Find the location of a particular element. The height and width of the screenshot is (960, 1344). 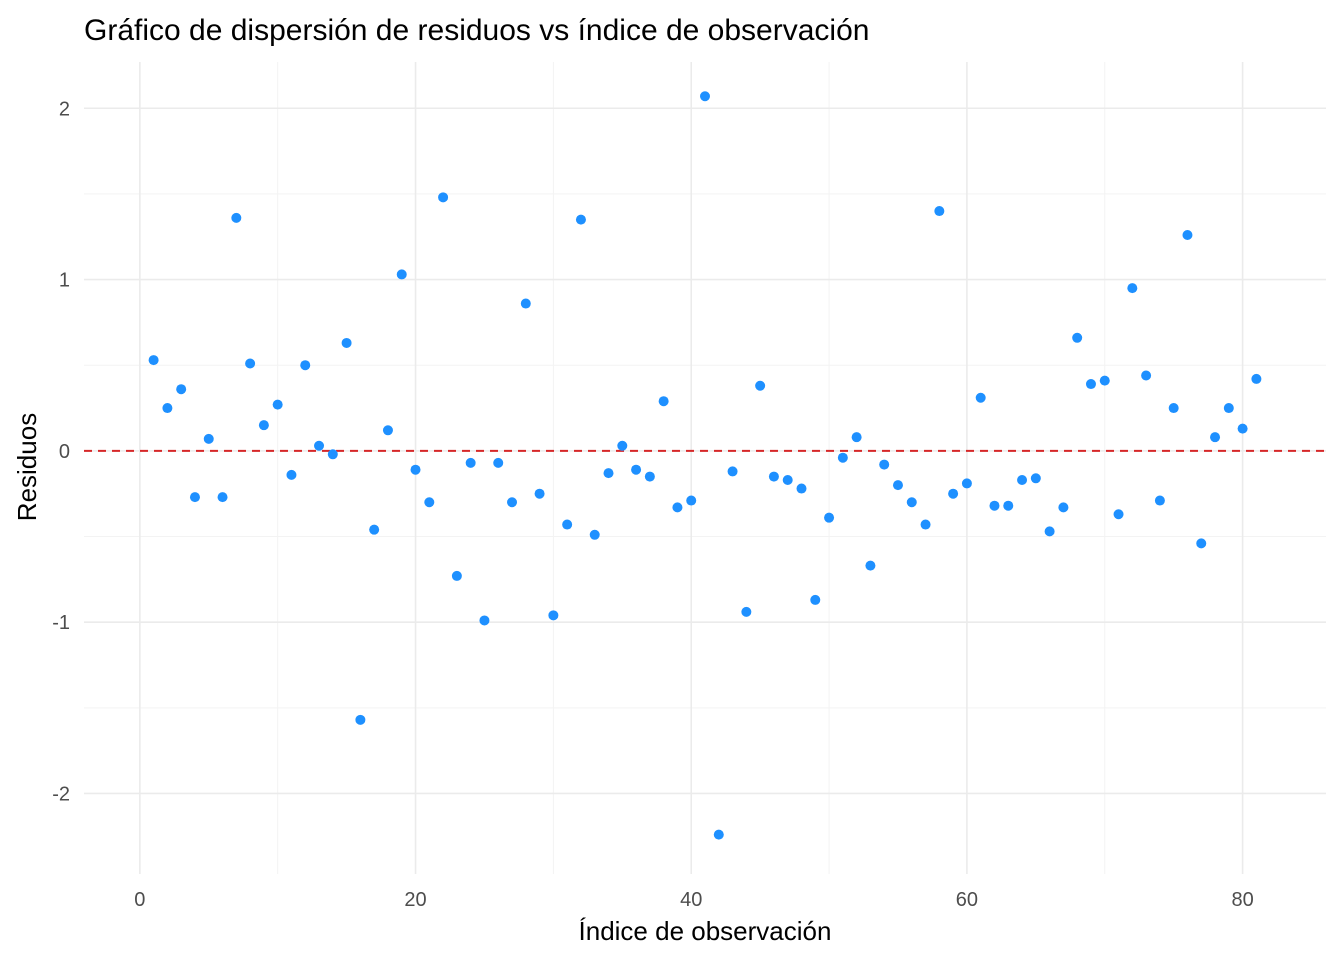

x-tick-label: 80 is located at coordinates (1242, 900).